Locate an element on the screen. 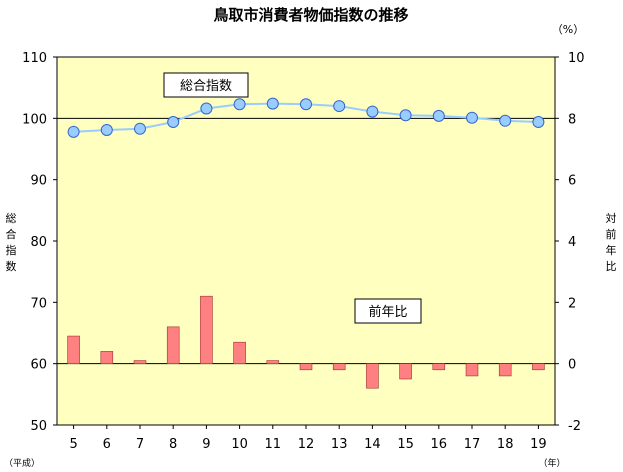  x-tick-label-17: 17 is located at coordinates (472, 444).